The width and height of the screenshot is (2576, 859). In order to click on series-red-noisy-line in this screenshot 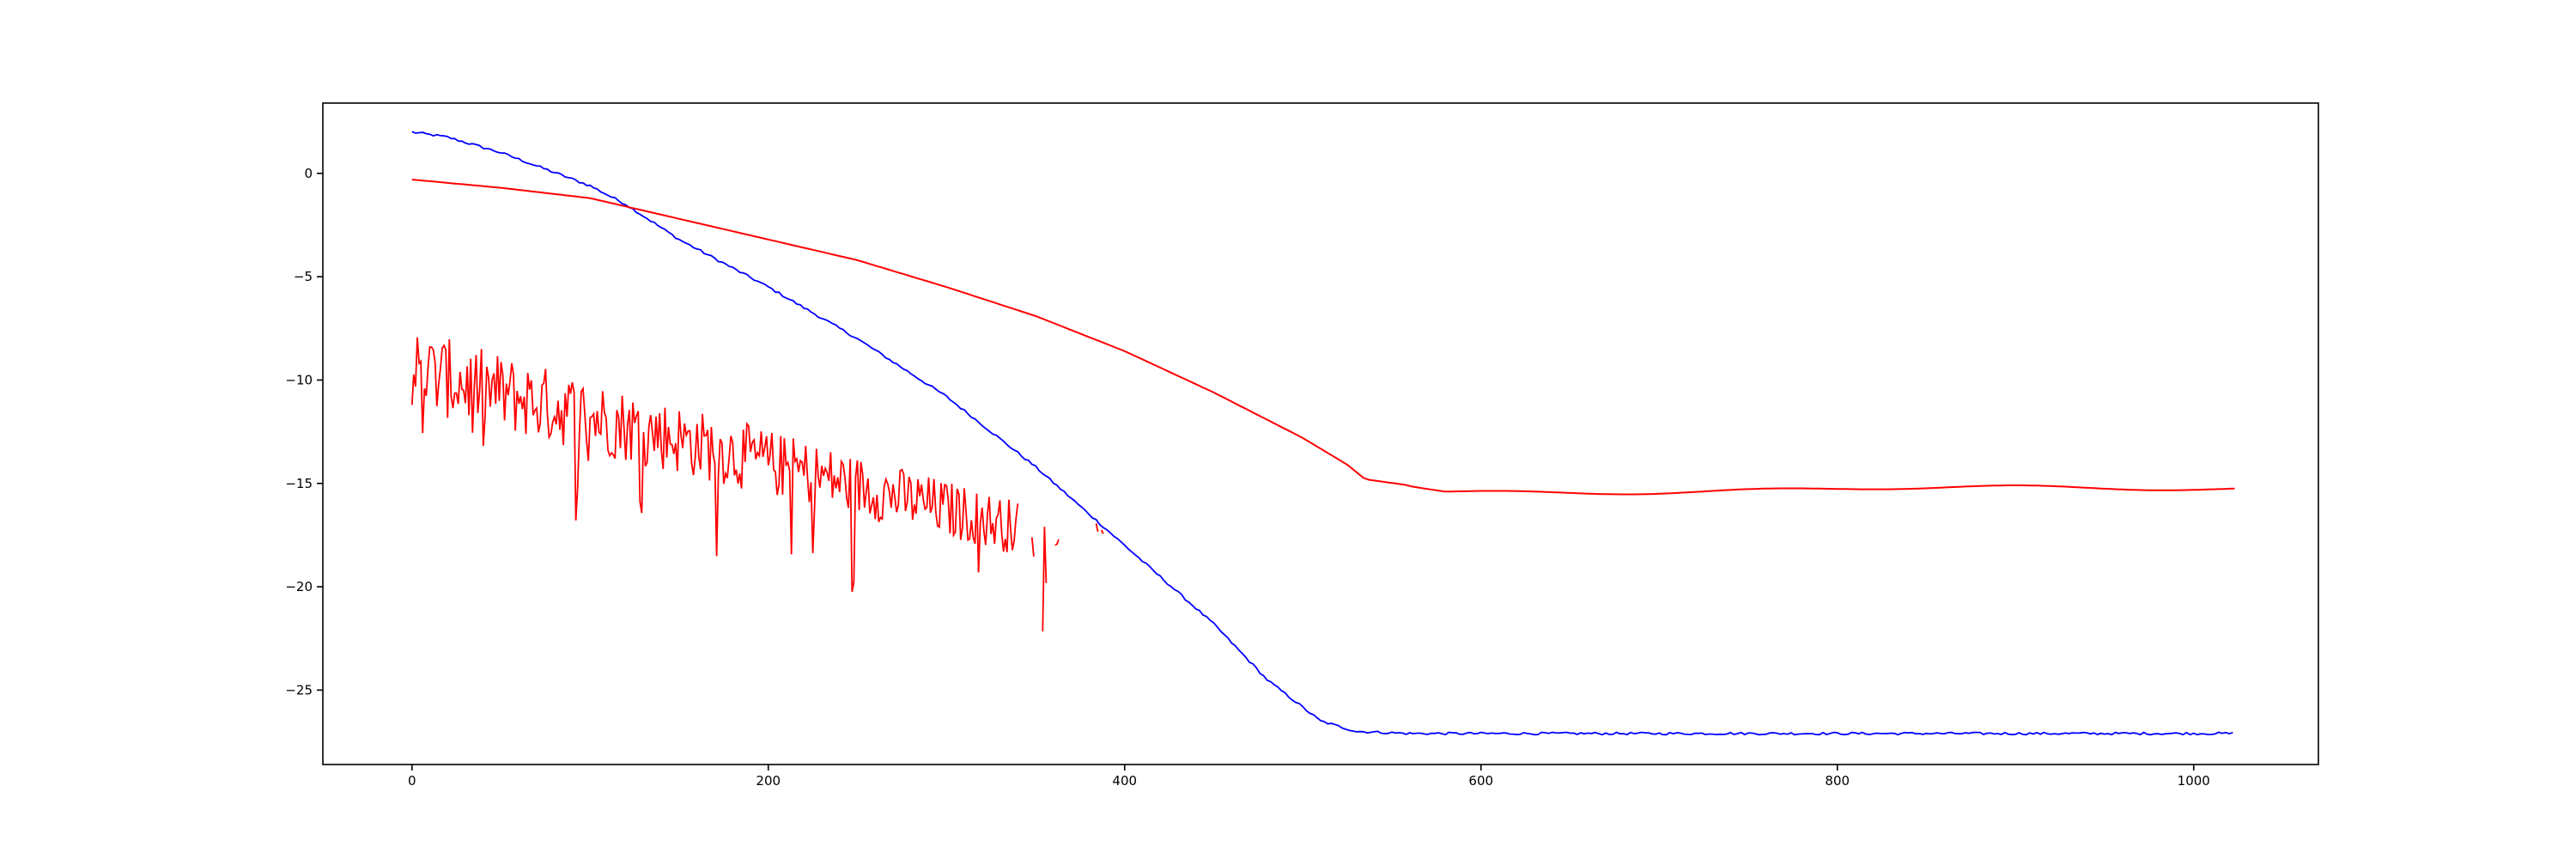, I will do `click(766, 485)`.